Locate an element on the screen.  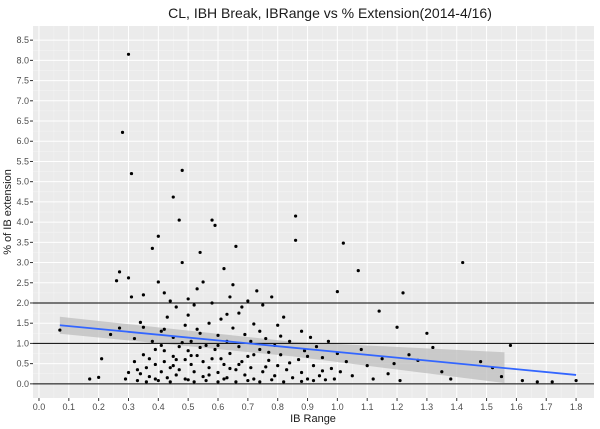
trend-line is located at coordinates (318, 350).